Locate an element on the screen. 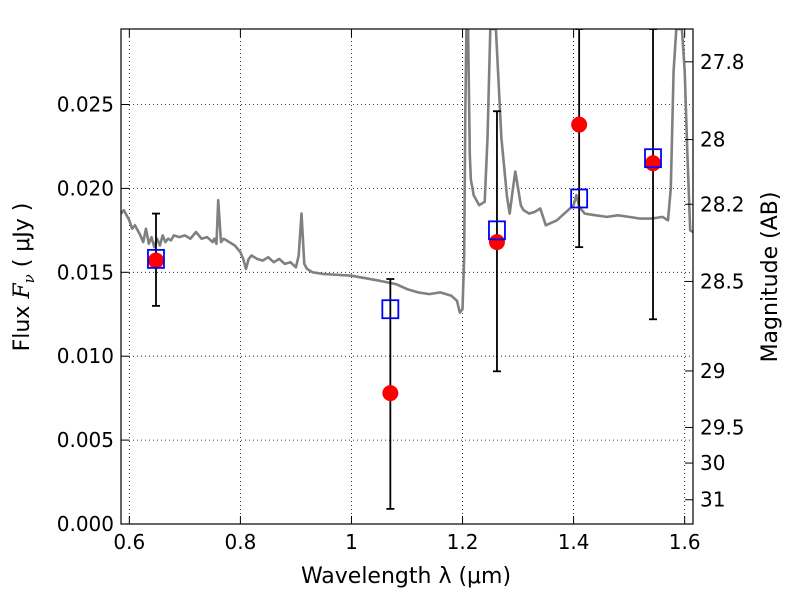 Image resolution: width=800 pixels, height=600 pixels. x-tick-label-0: 0.6 is located at coordinates (129, 542).